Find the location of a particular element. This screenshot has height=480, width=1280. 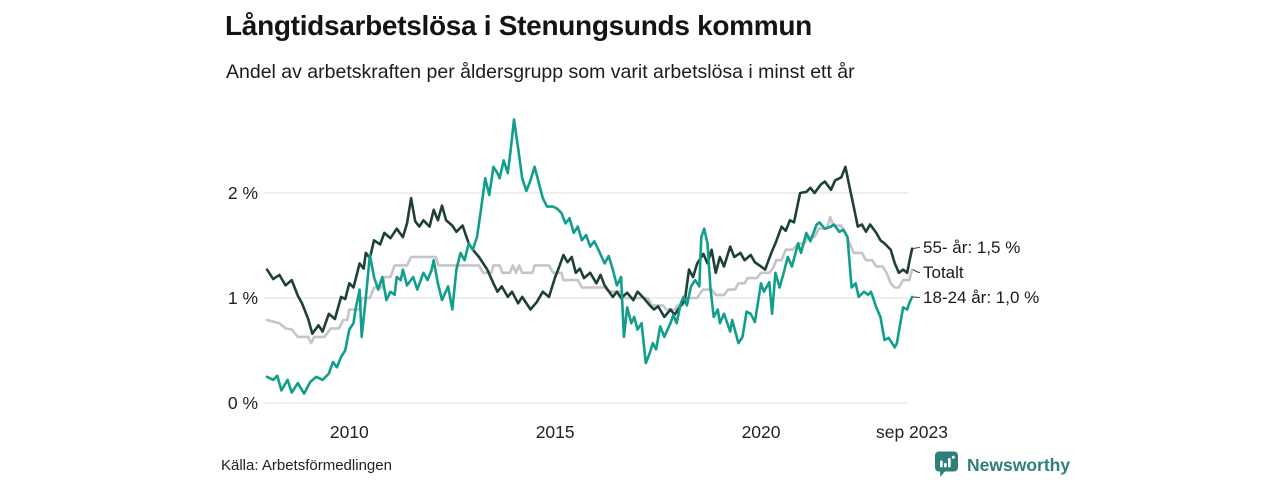

legend-label-55-ar: 55- år: 1,5 % is located at coordinates (972, 247).